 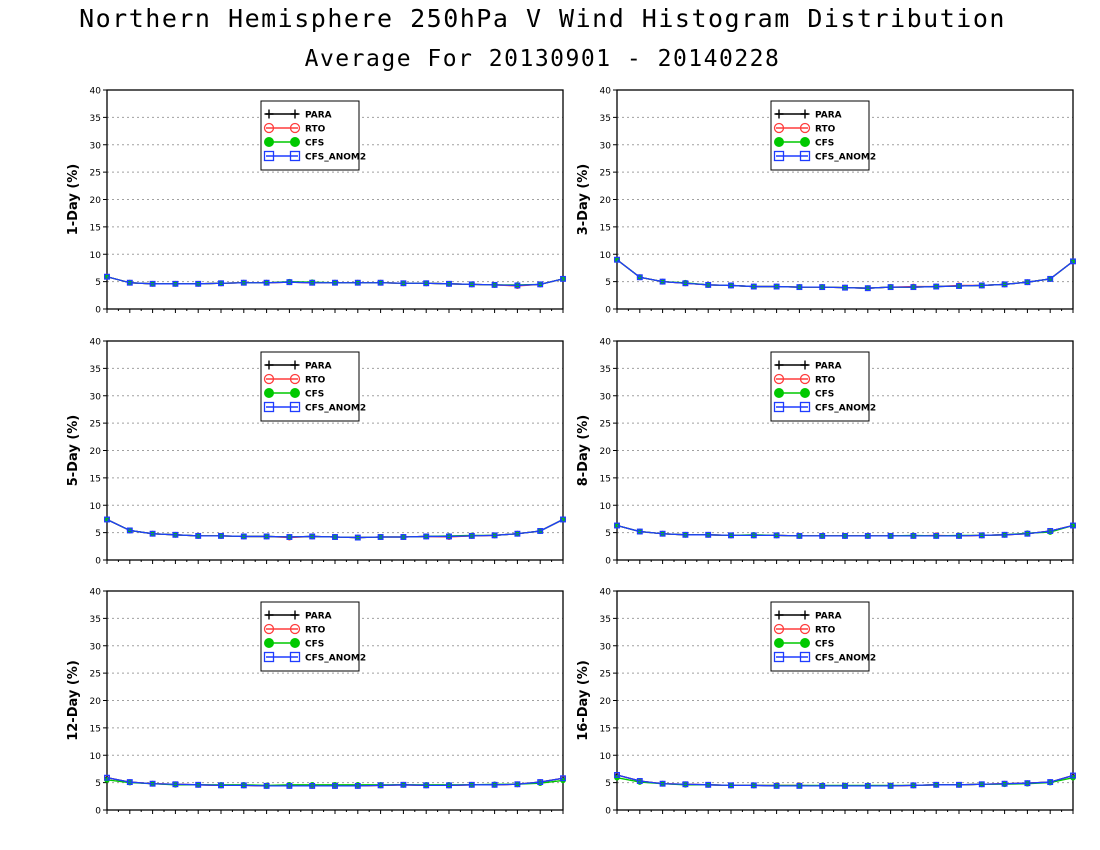 What do you see at coordinates (73, 200) in the screenshot?
I see `y-axis-label: 1-Day (%)` at bounding box center [73, 200].